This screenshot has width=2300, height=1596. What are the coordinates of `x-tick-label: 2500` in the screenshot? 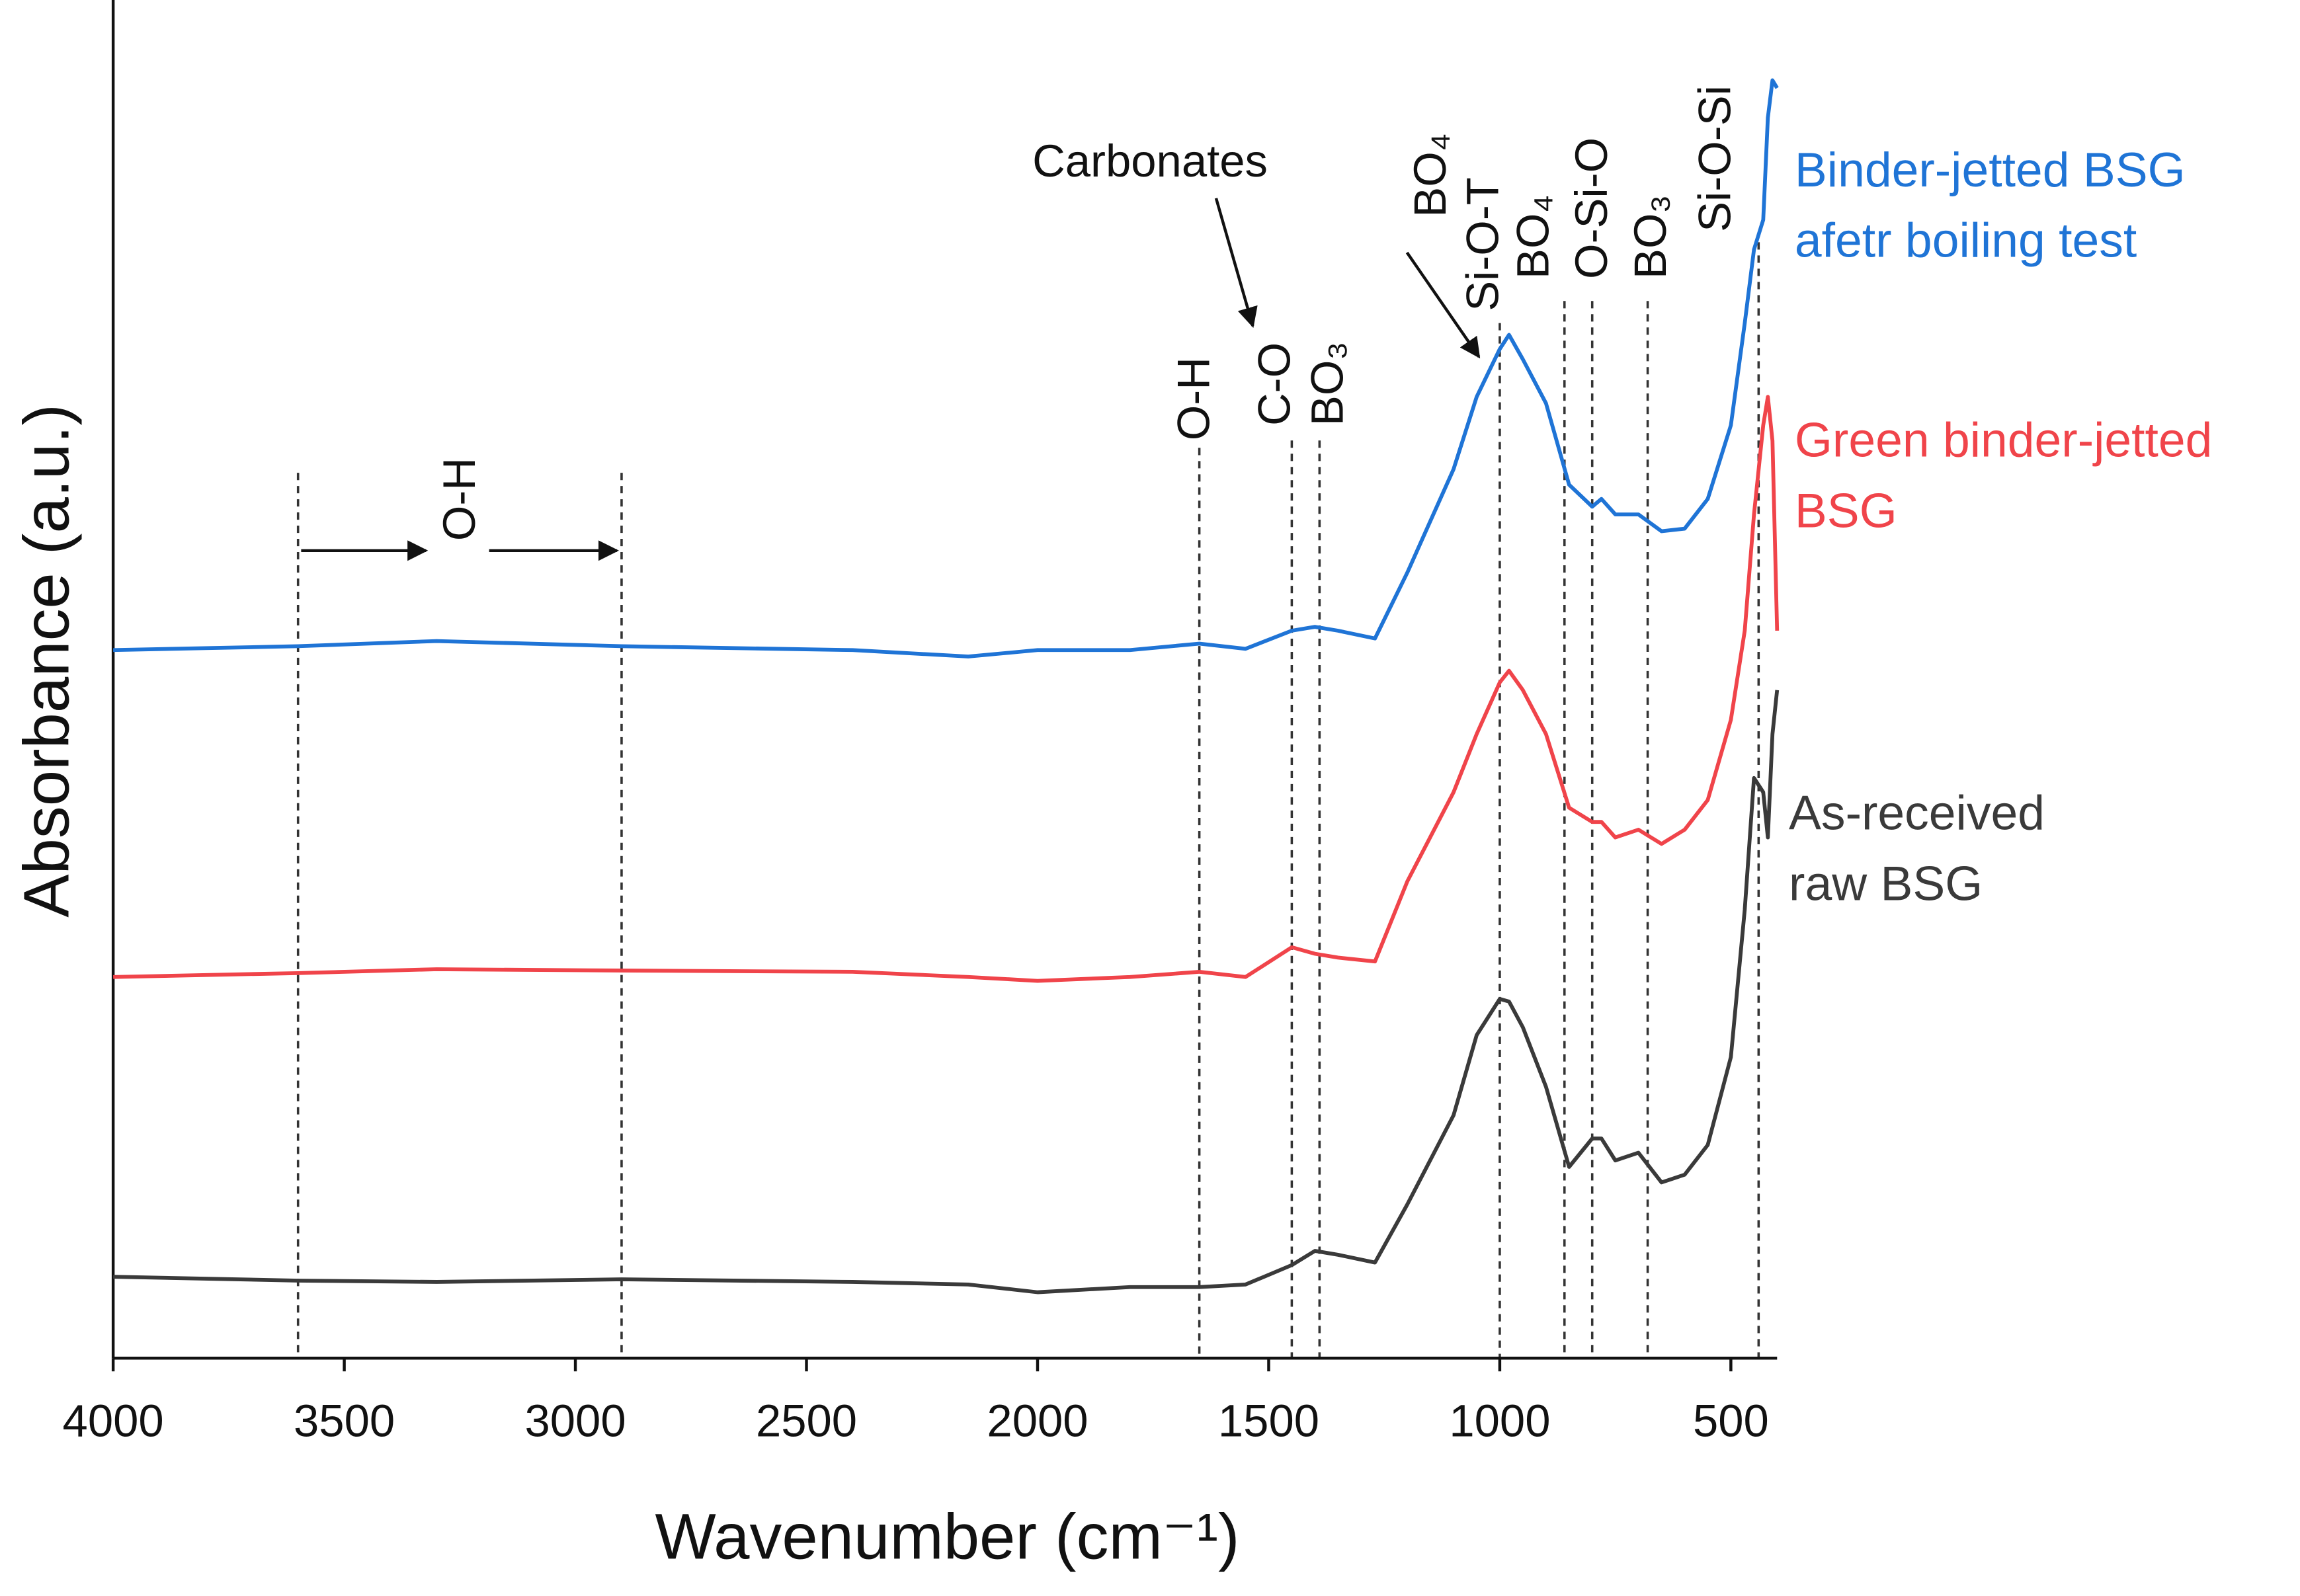 It's located at (807, 1420).